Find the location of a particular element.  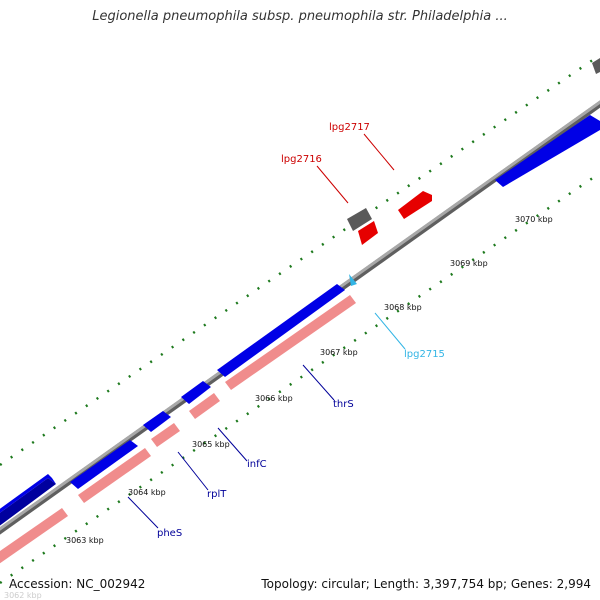

gene-pheS-forward-top is located at coordinates (28, 497).